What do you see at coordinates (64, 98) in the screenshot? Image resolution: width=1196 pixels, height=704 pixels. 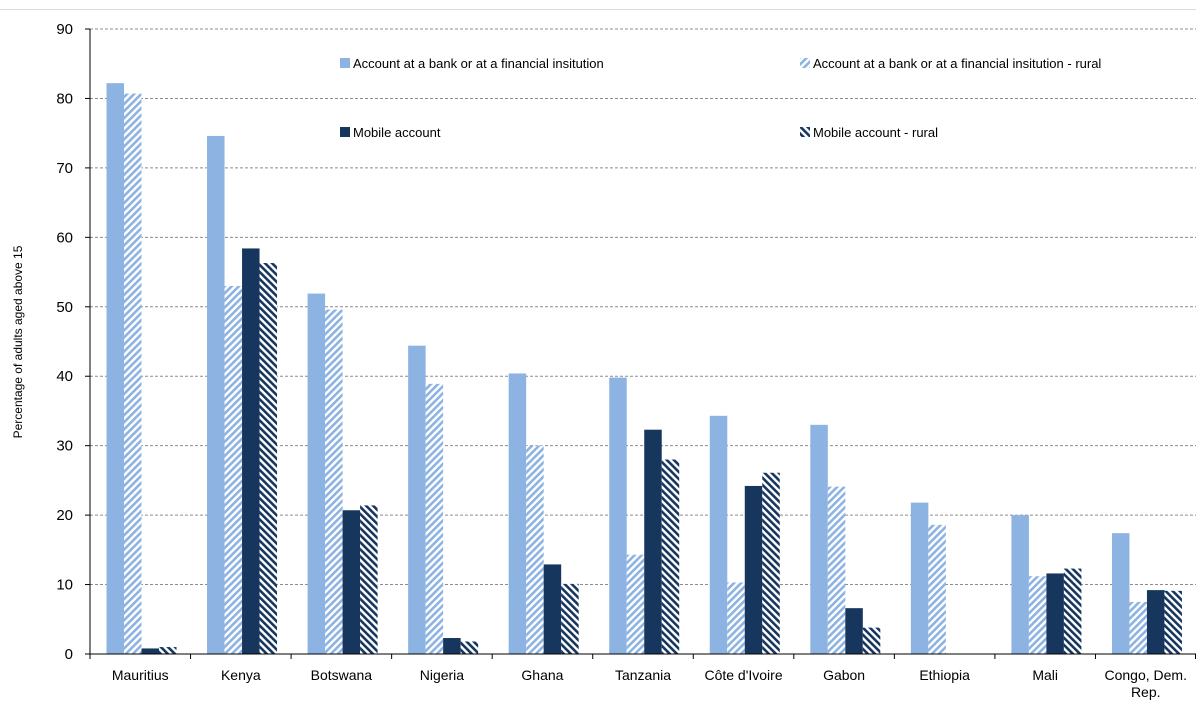 I see `y-tick-label: 80` at bounding box center [64, 98].